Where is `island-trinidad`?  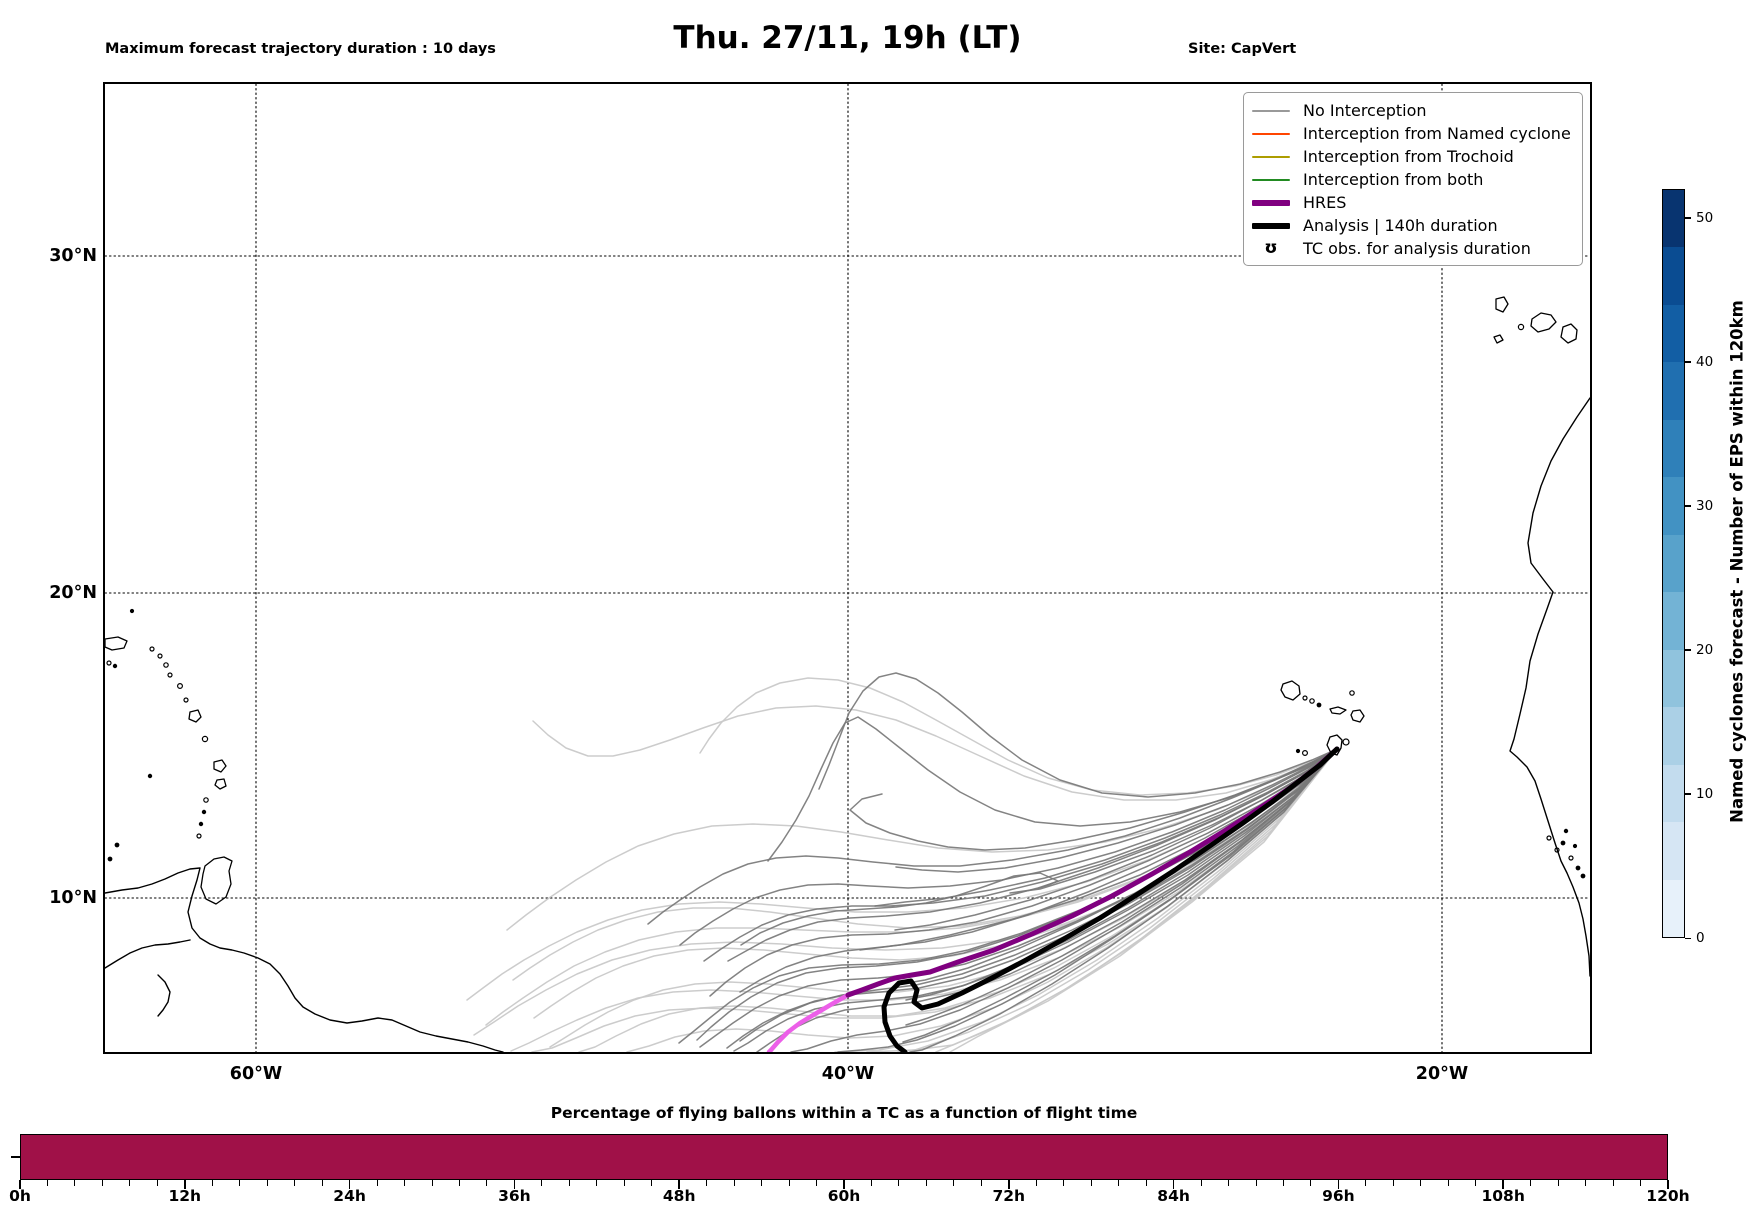
island-trinidad is located at coordinates (216, 880).